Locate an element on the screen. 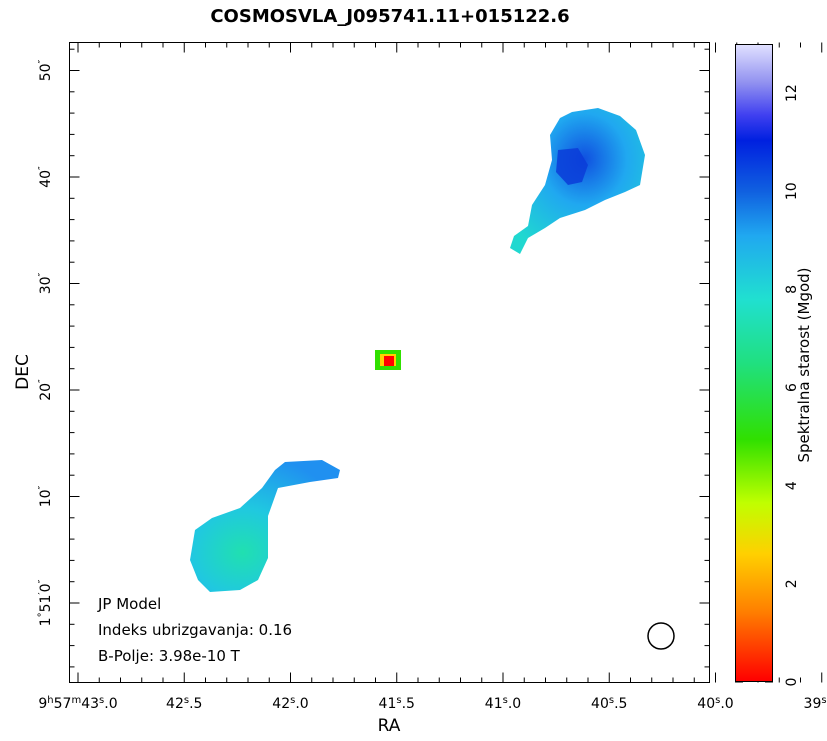 This screenshot has width=827, height=741. colorbar-tick-label: 8 is located at coordinates (792, 289).